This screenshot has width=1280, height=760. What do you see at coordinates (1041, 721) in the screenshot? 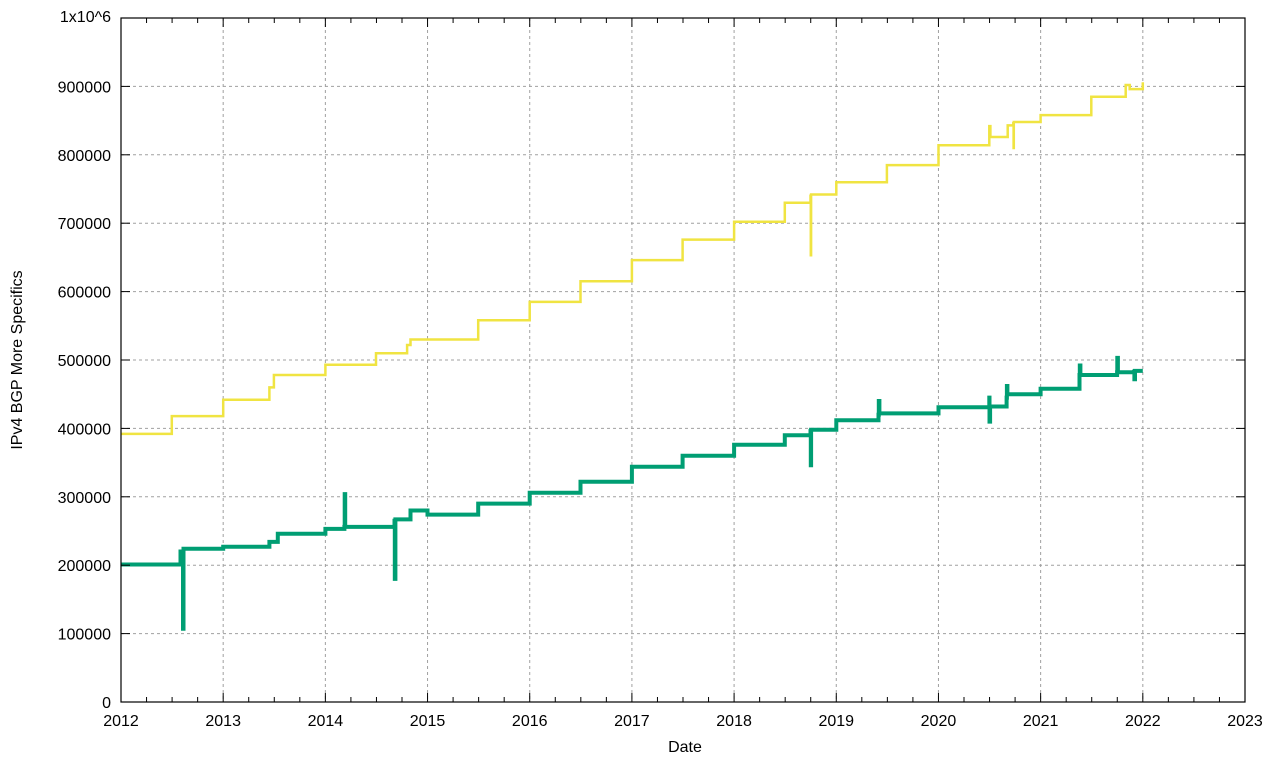
I see `x-tick-label: 2021` at bounding box center [1041, 721].